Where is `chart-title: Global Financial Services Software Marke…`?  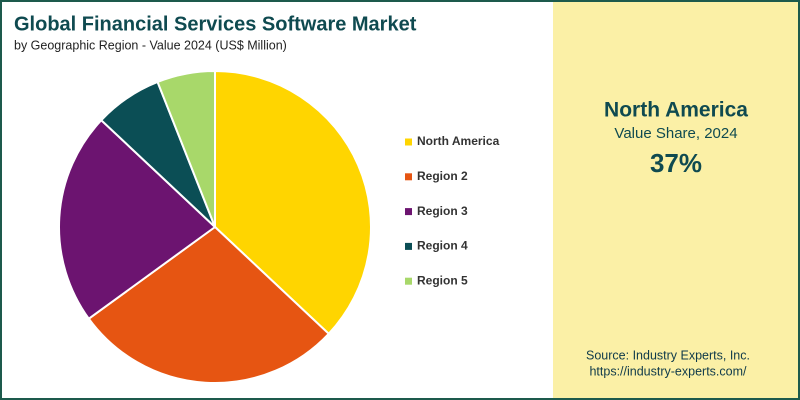 chart-title: Global Financial Services Software Marke… is located at coordinates (215, 24).